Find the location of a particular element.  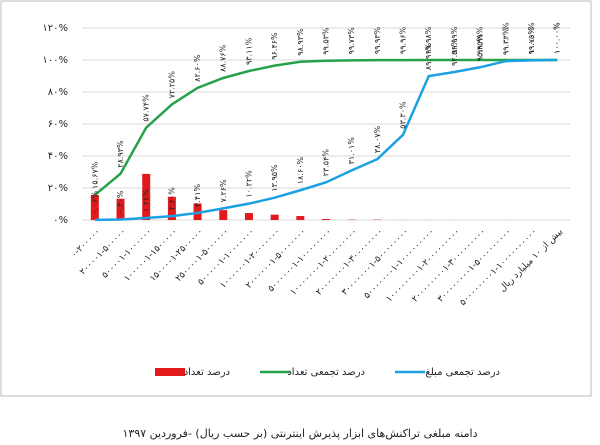

data-label: ۴.۴۱% is located at coordinates (197, 195).